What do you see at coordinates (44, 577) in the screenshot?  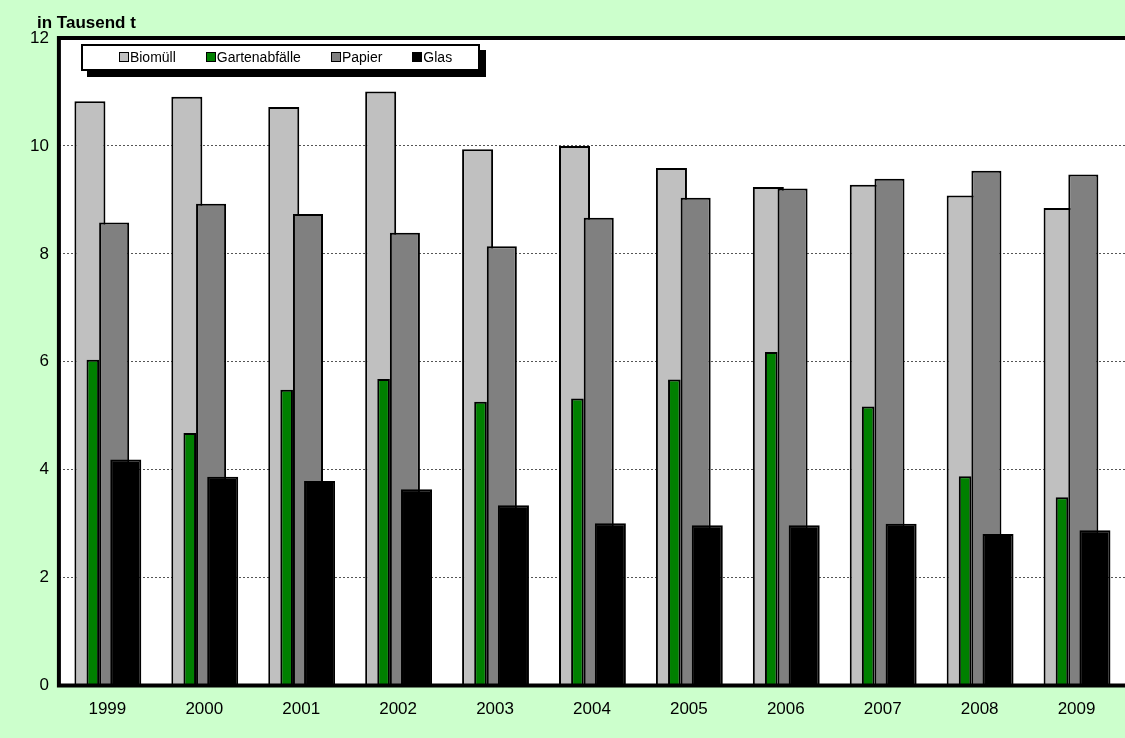 I see `y-tick-label: 2` at bounding box center [44, 577].